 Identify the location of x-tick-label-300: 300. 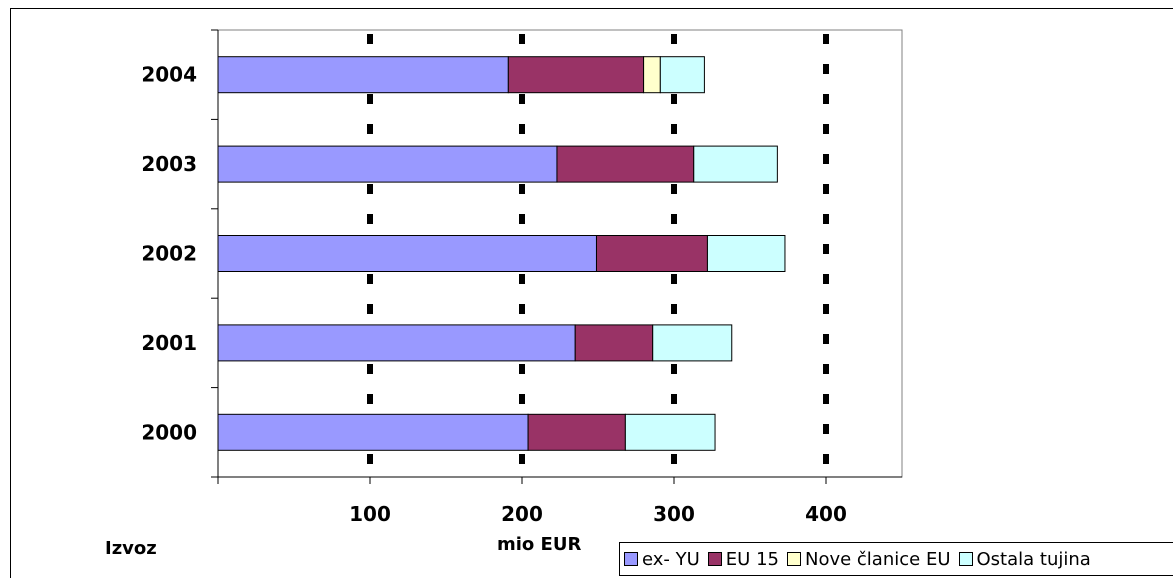
(674, 514).